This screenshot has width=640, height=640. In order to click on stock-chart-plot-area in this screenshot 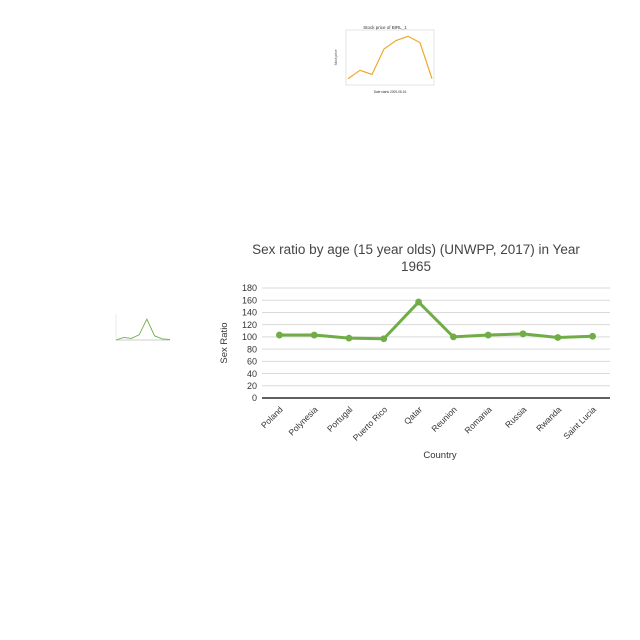, I will do `click(390, 57)`.